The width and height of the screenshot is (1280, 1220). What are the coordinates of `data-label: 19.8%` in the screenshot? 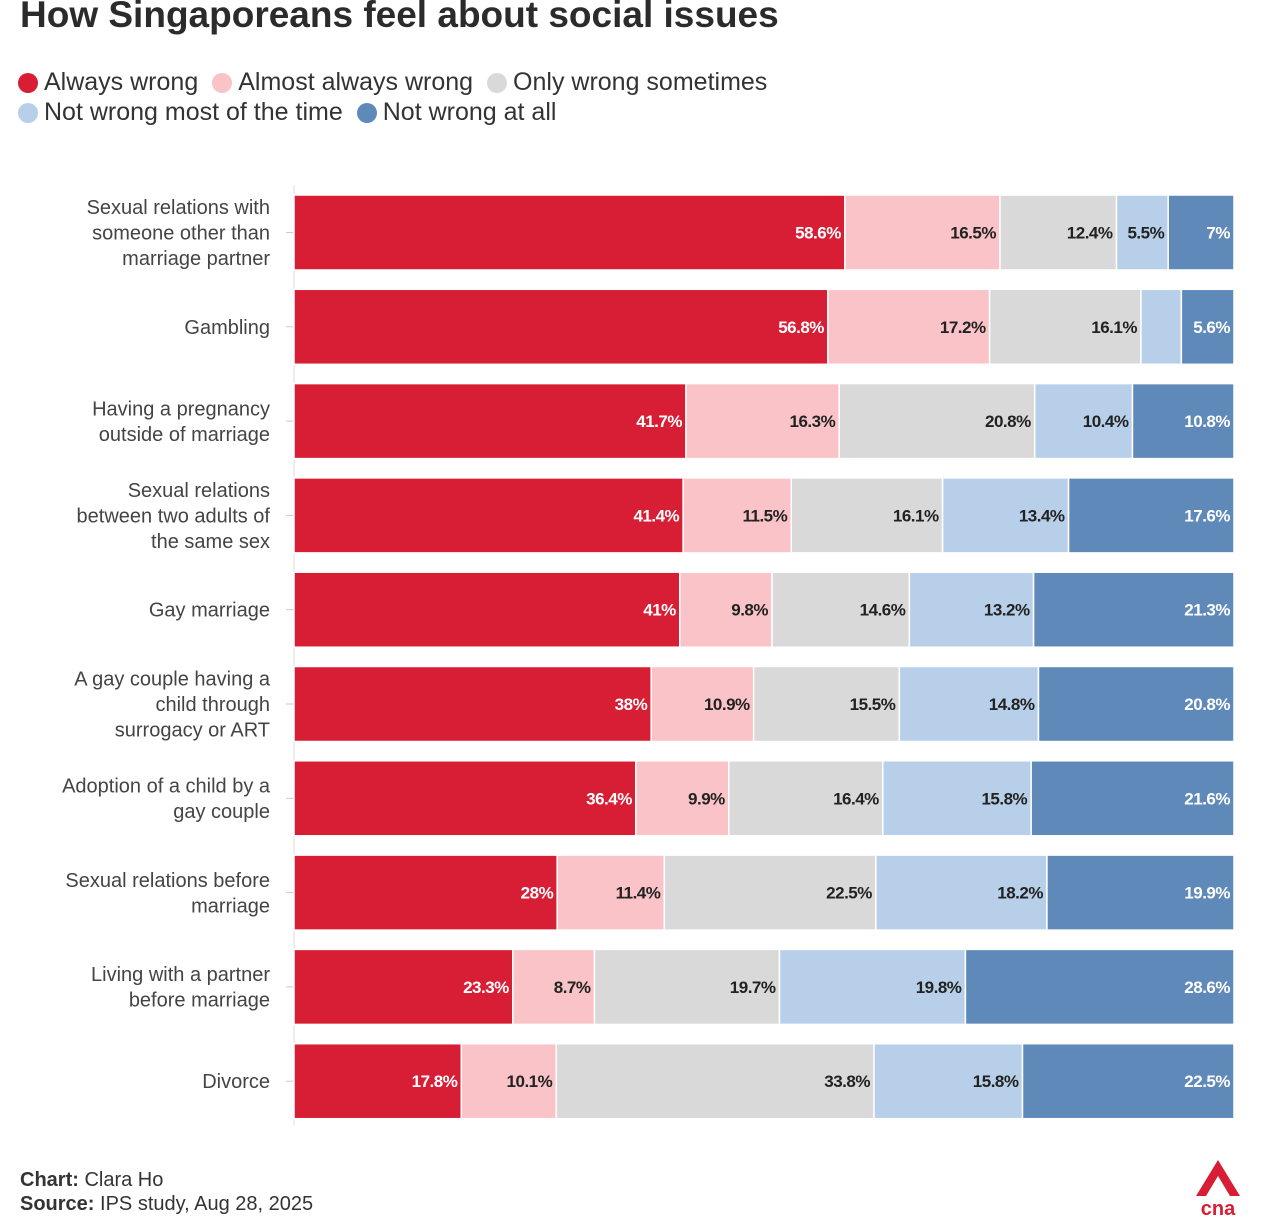 It's located at (939, 987).